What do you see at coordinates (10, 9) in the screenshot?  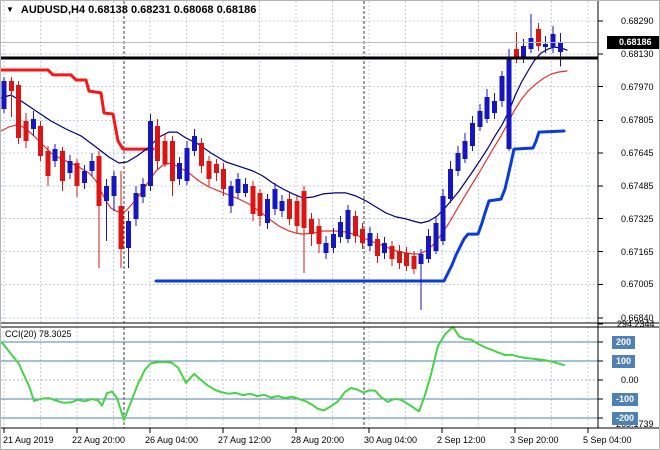 I see `symbol-dropdown-icon: ▼` at bounding box center [10, 9].